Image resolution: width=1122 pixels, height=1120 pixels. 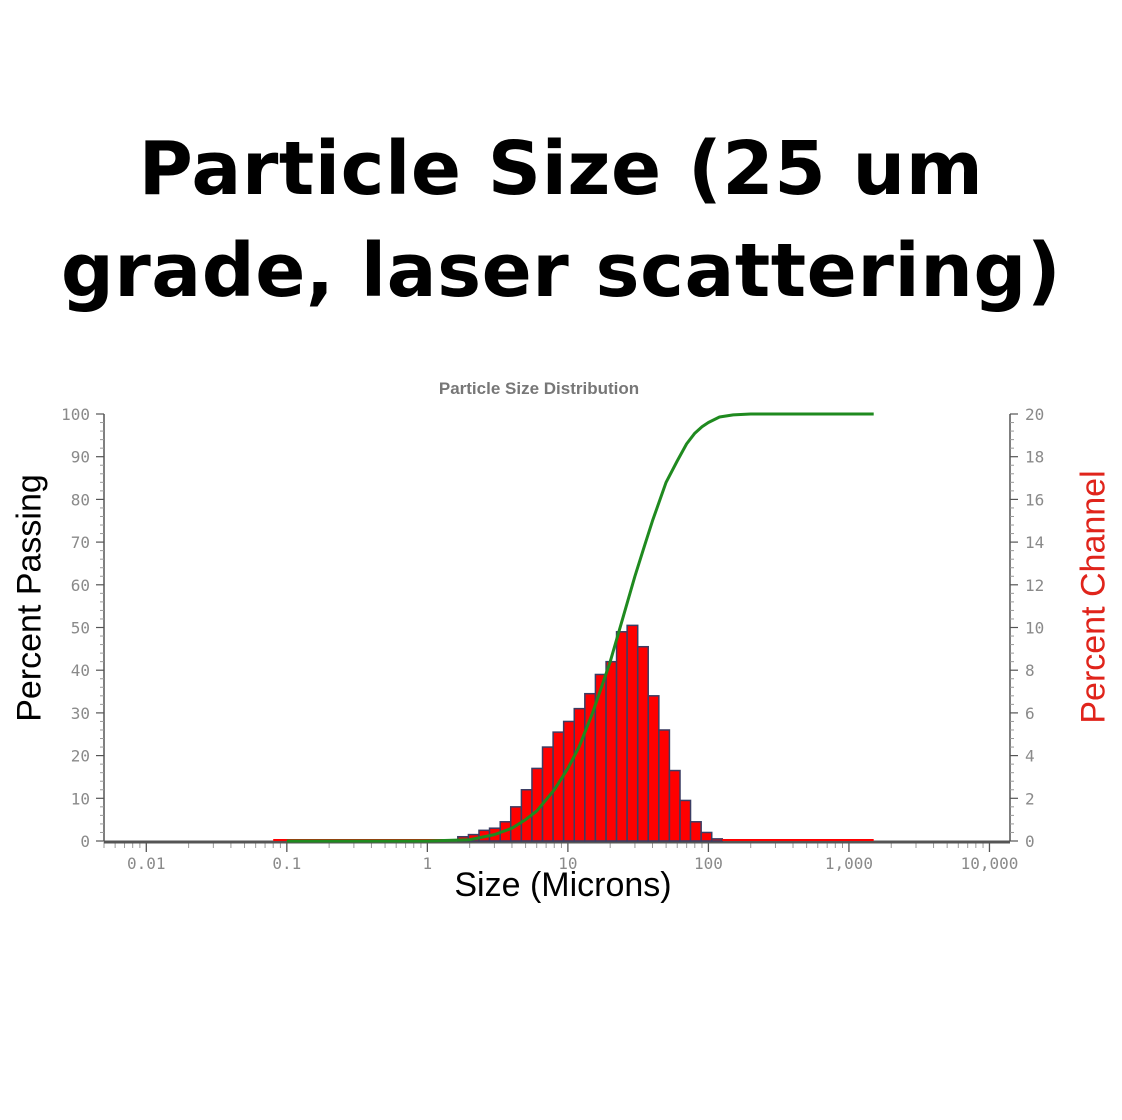 What do you see at coordinates (286, 863) in the screenshot?
I see `x-tick-label: 0.1` at bounding box center [286, 863].